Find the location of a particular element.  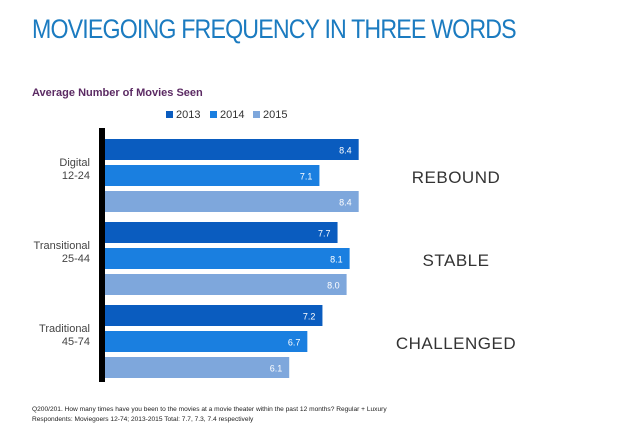

category-label-0: Digital is located at coordinates (74, 163).